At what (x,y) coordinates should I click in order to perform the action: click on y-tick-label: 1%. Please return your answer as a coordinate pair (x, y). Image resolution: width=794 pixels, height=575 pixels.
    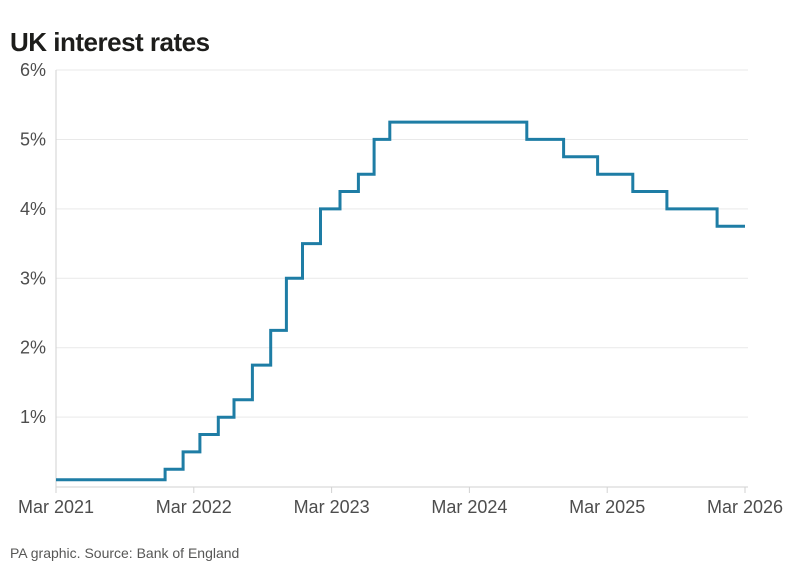
    Looking at the image, I should click on (33, 417).